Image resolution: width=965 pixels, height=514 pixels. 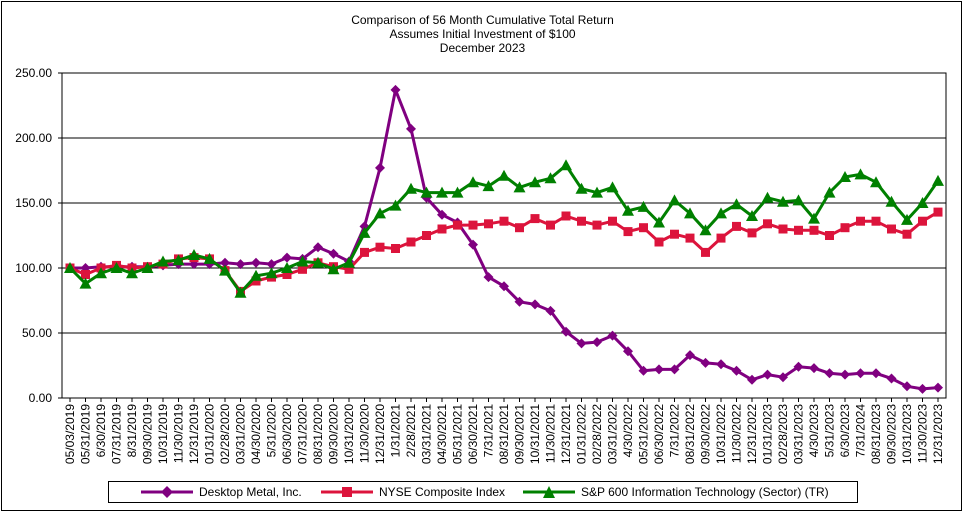 What do you see at coordinates (504, 434) in the screenshot?
I see `x-tick-label: 08/31/2021` at bounding box center [504, 434].